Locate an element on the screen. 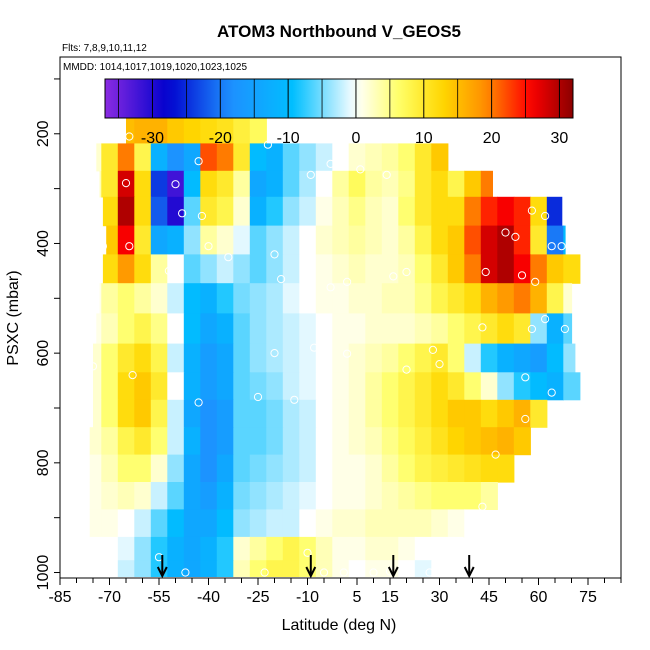  colorbar-tick-label: 0 is located at coordinates (356, 138).